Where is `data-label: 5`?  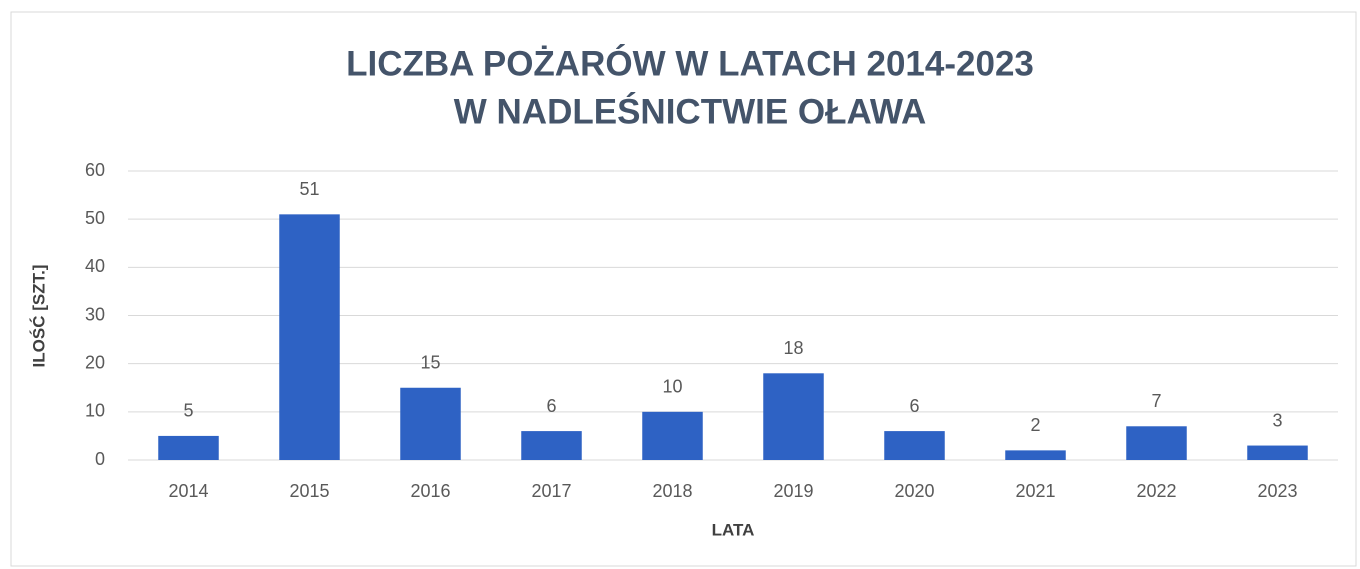
data-label: 5 is located at coordinates (188, 411).